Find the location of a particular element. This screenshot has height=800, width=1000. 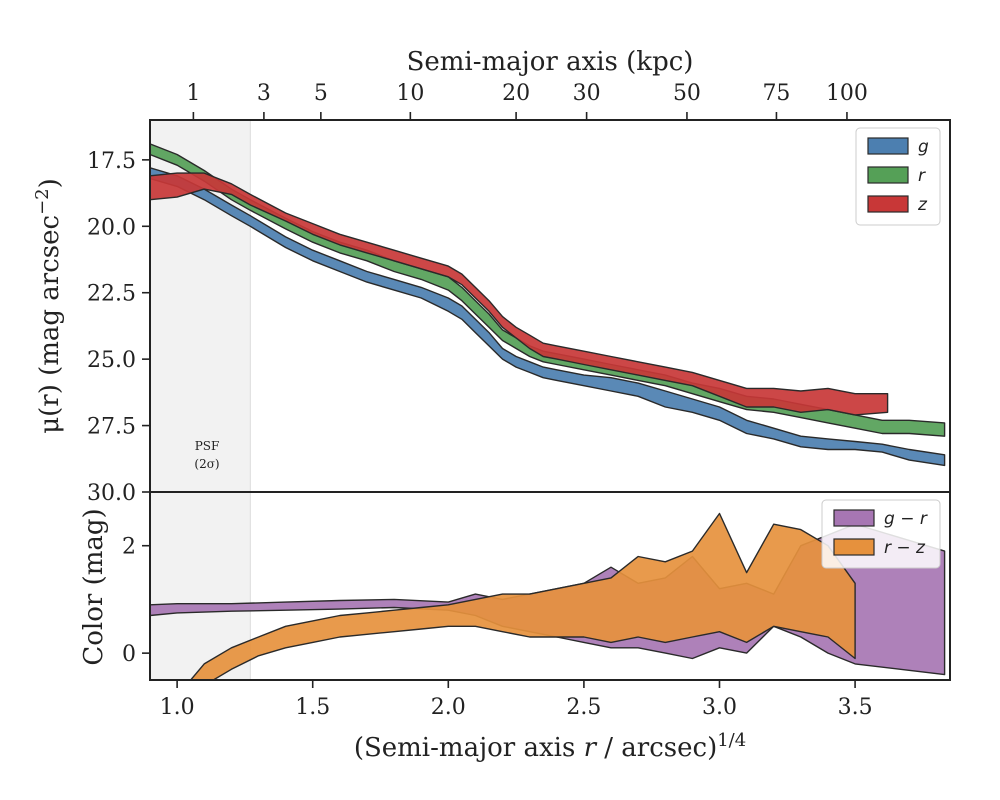

top-axis-tick-label-3: 10 is located at coordinates (410, 93).